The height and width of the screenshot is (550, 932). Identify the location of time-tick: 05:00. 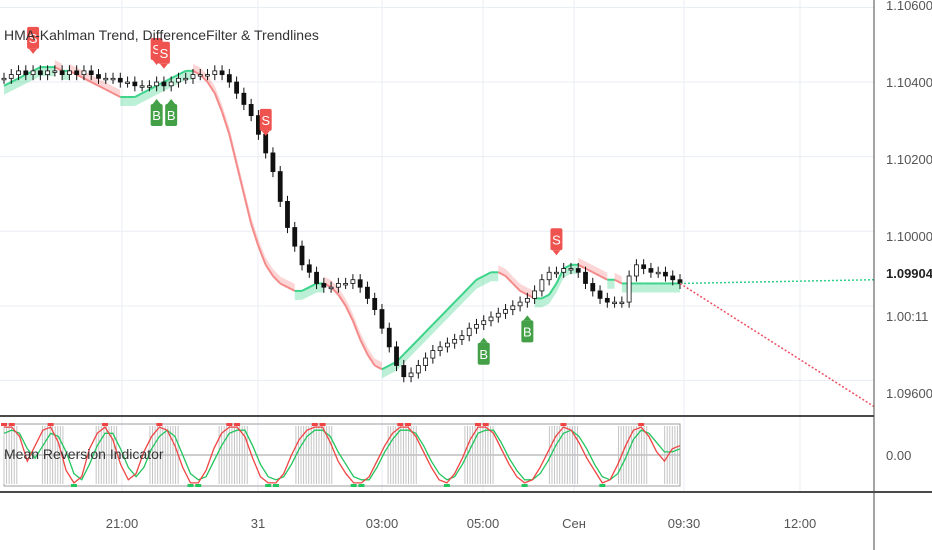
(483, 523).